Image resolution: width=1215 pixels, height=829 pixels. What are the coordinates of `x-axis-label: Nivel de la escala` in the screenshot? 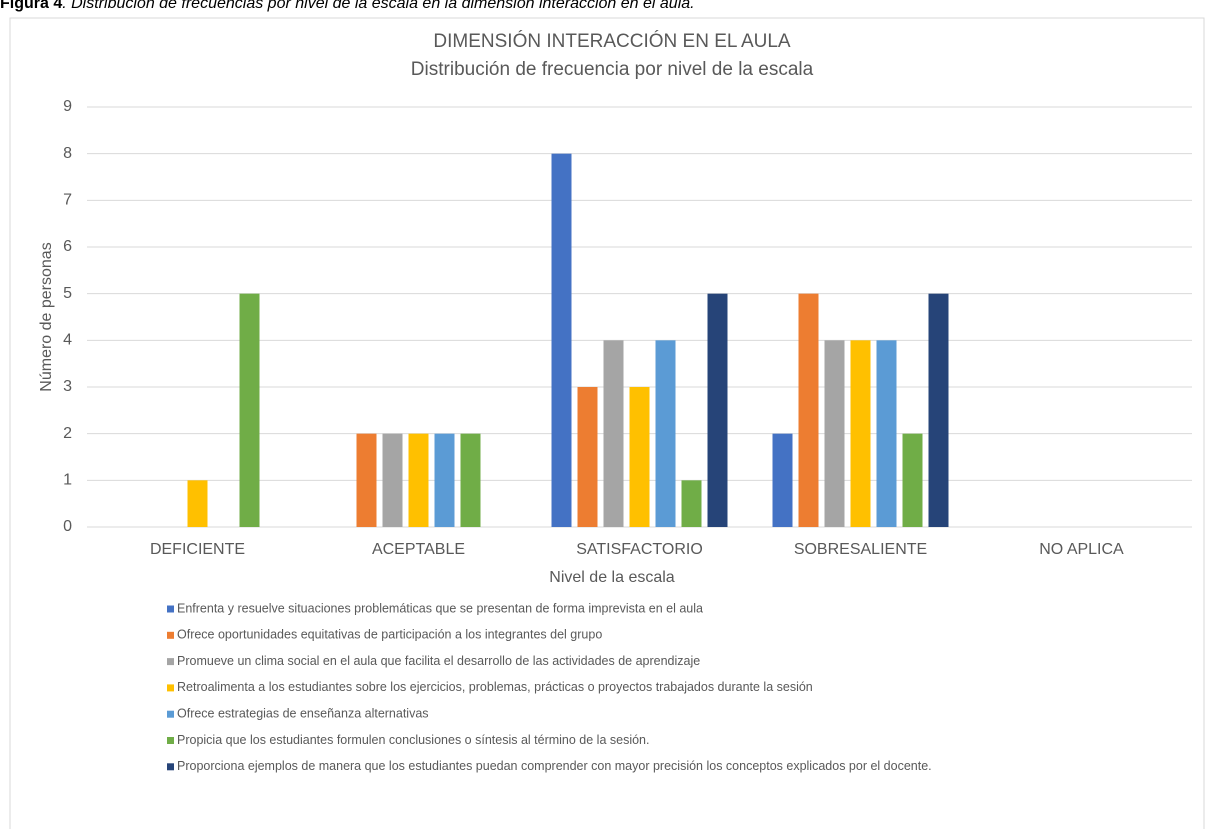 It's located at (612, 577).